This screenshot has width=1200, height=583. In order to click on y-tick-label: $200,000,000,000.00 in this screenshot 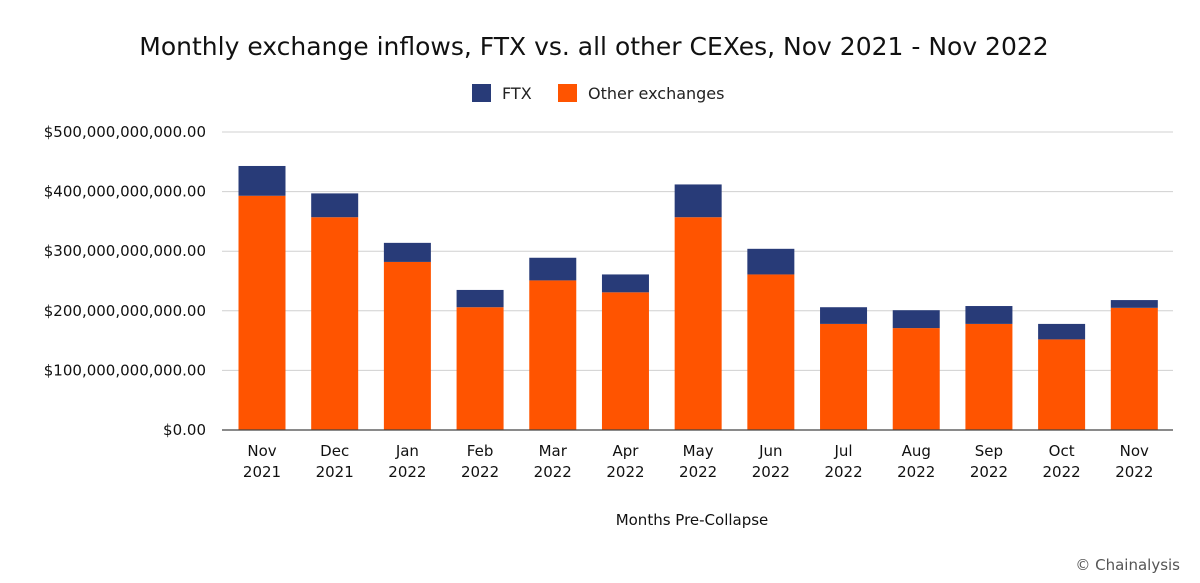, I will do `click(125, 311)`.